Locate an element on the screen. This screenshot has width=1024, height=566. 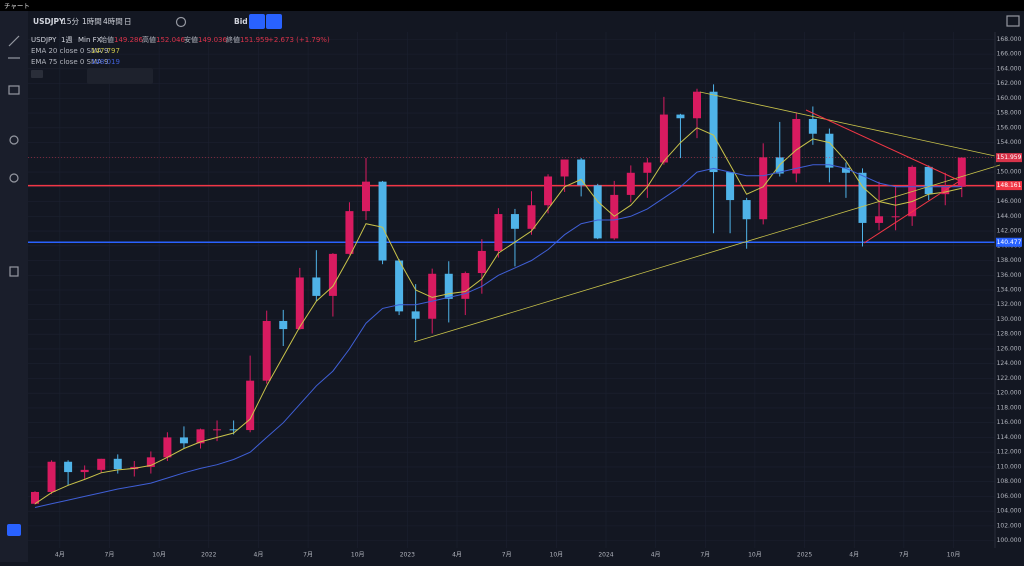
interval-button: 4時間 is located at coordinates (113, 21).